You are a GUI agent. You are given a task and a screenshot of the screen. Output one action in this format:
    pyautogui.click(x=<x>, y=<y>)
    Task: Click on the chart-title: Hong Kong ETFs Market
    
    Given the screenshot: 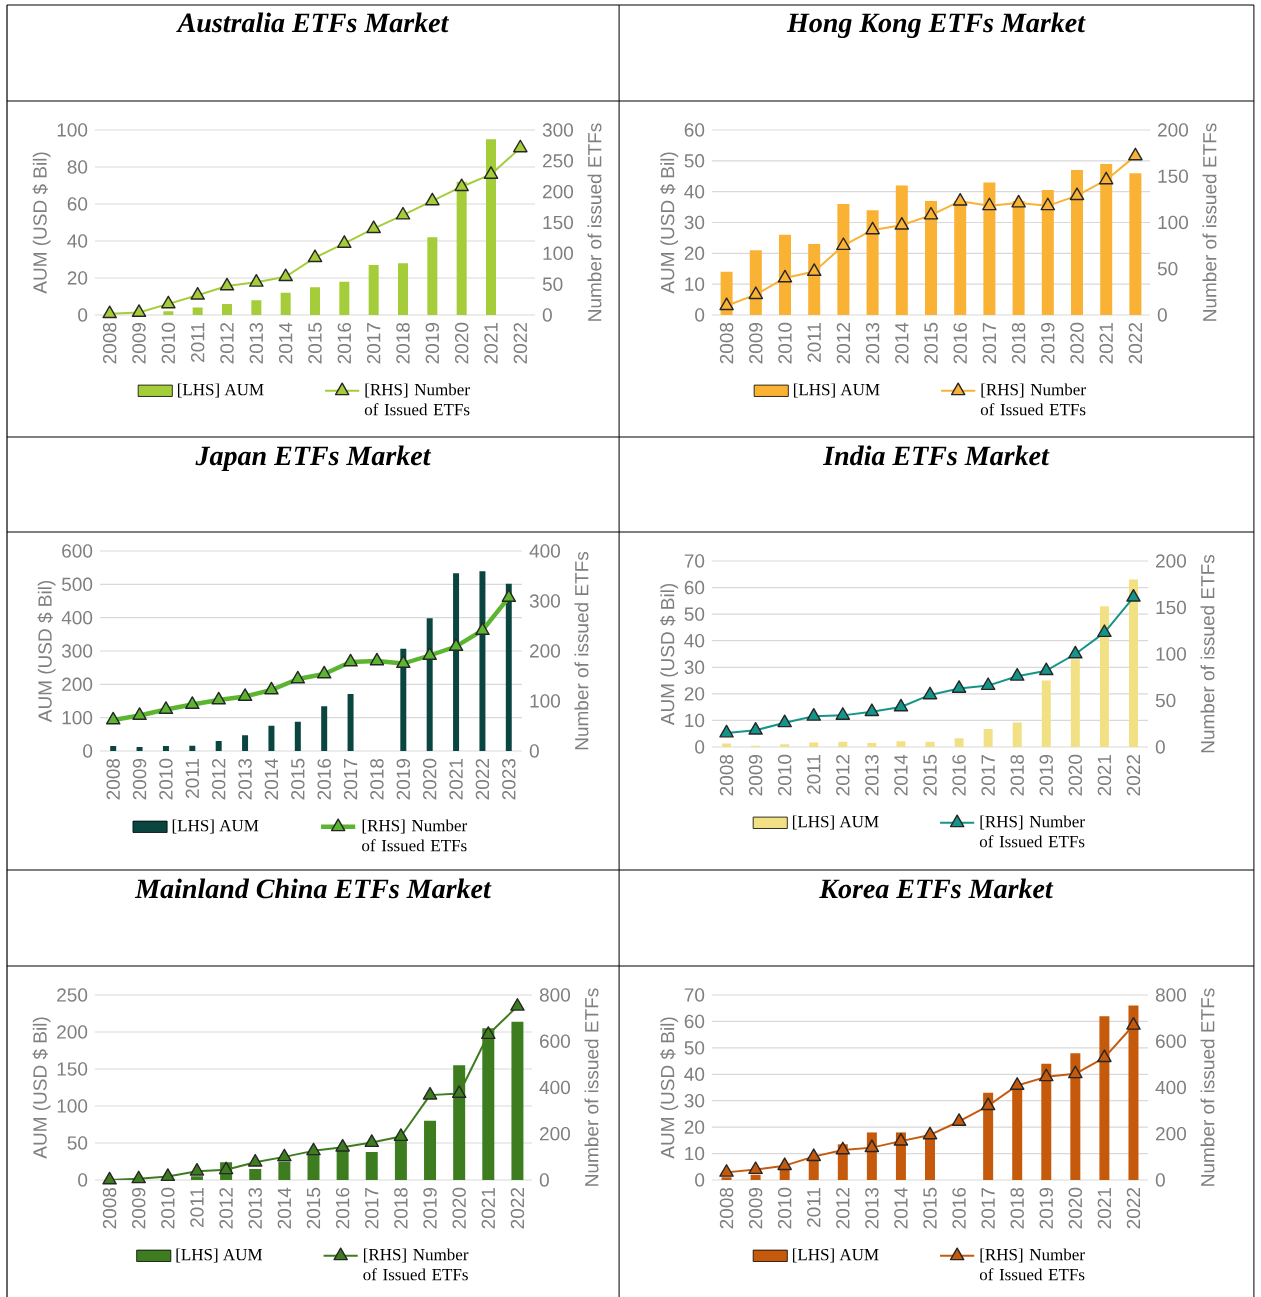 What is the action you would take?
    pyautogui.click(x=936, y=25)
    